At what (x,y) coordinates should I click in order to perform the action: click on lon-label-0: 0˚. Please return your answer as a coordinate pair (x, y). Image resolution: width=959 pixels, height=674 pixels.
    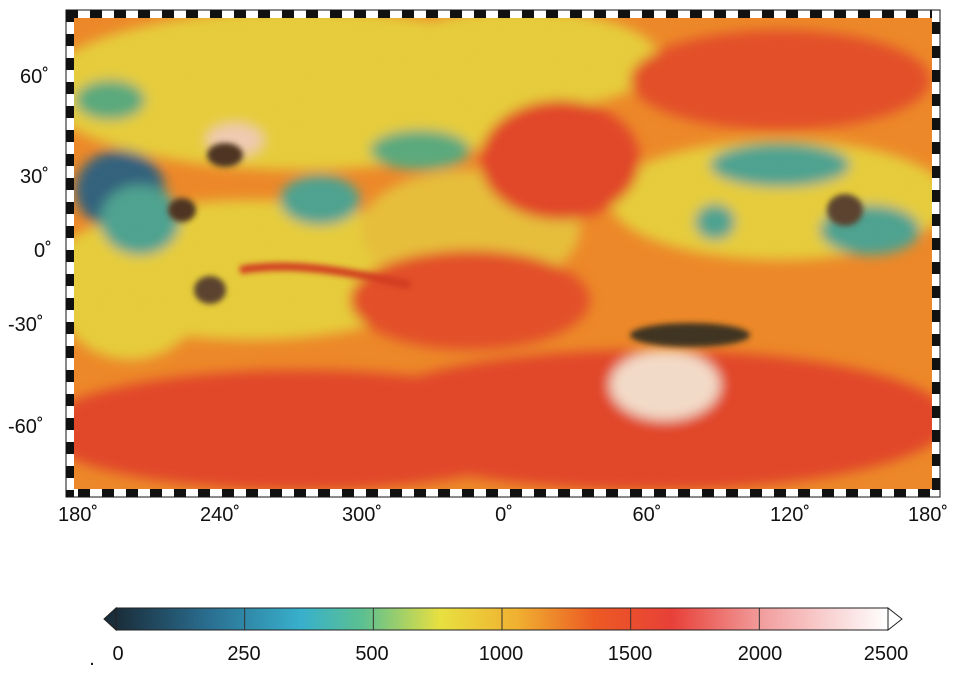
    Looking at the image, I should click on (504, 515).